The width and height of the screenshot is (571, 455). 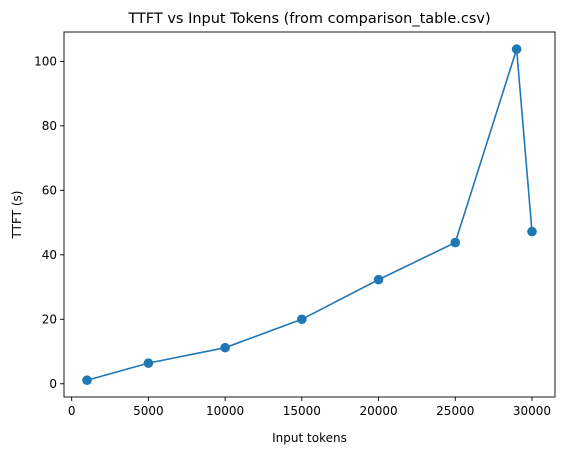 I want to click on y-tick-label: 80, so click(x=49, y=126).